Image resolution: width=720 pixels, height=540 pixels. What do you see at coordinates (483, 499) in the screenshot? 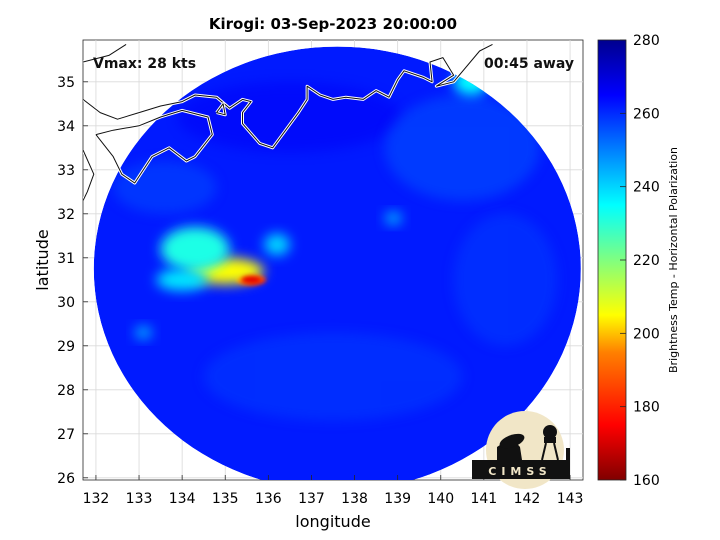
I see `x-tick-label: 141` at bounding box center [483, 499].